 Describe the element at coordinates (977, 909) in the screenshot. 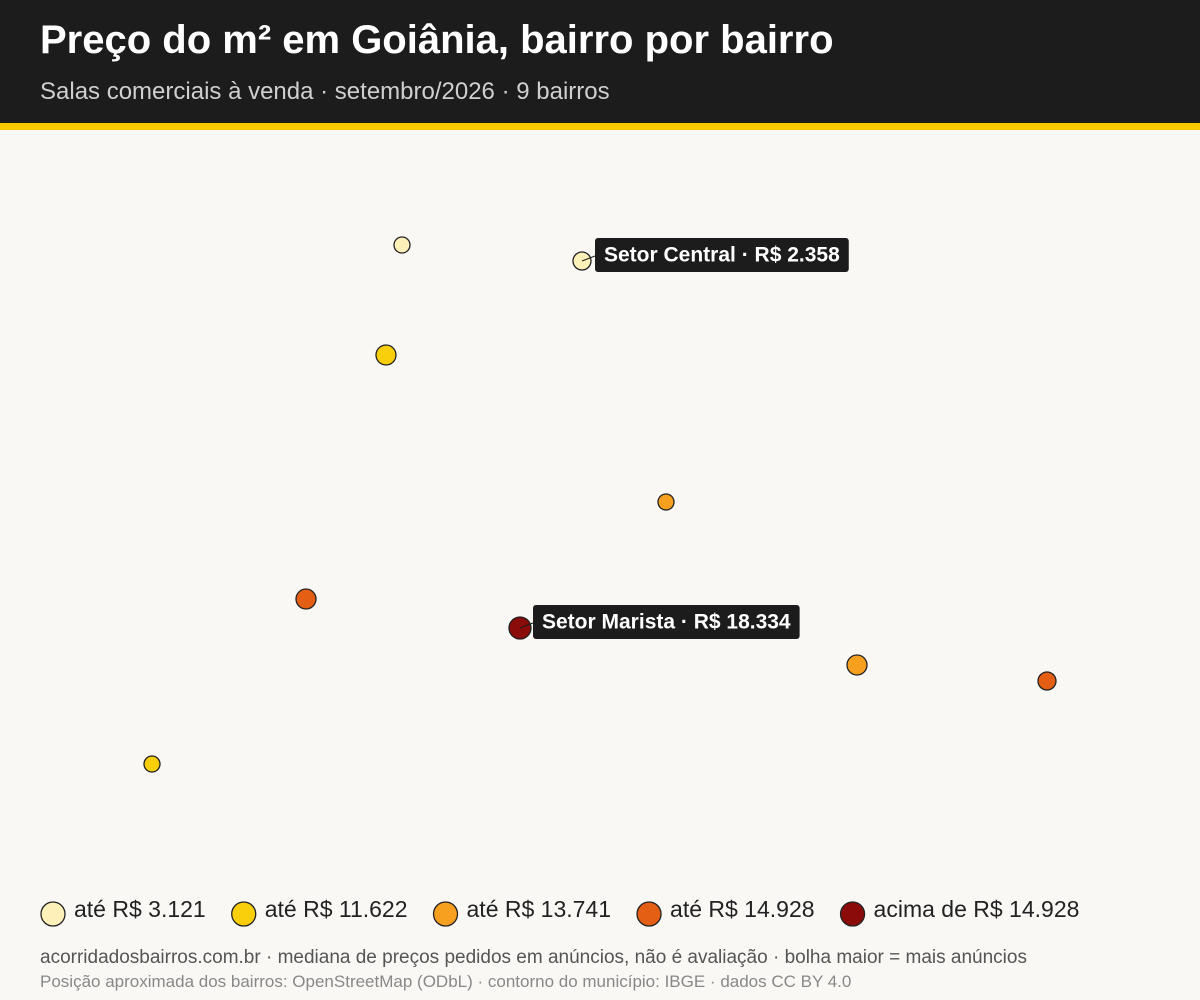

I see `legend-label: acima de R$ 14.928` at that location.